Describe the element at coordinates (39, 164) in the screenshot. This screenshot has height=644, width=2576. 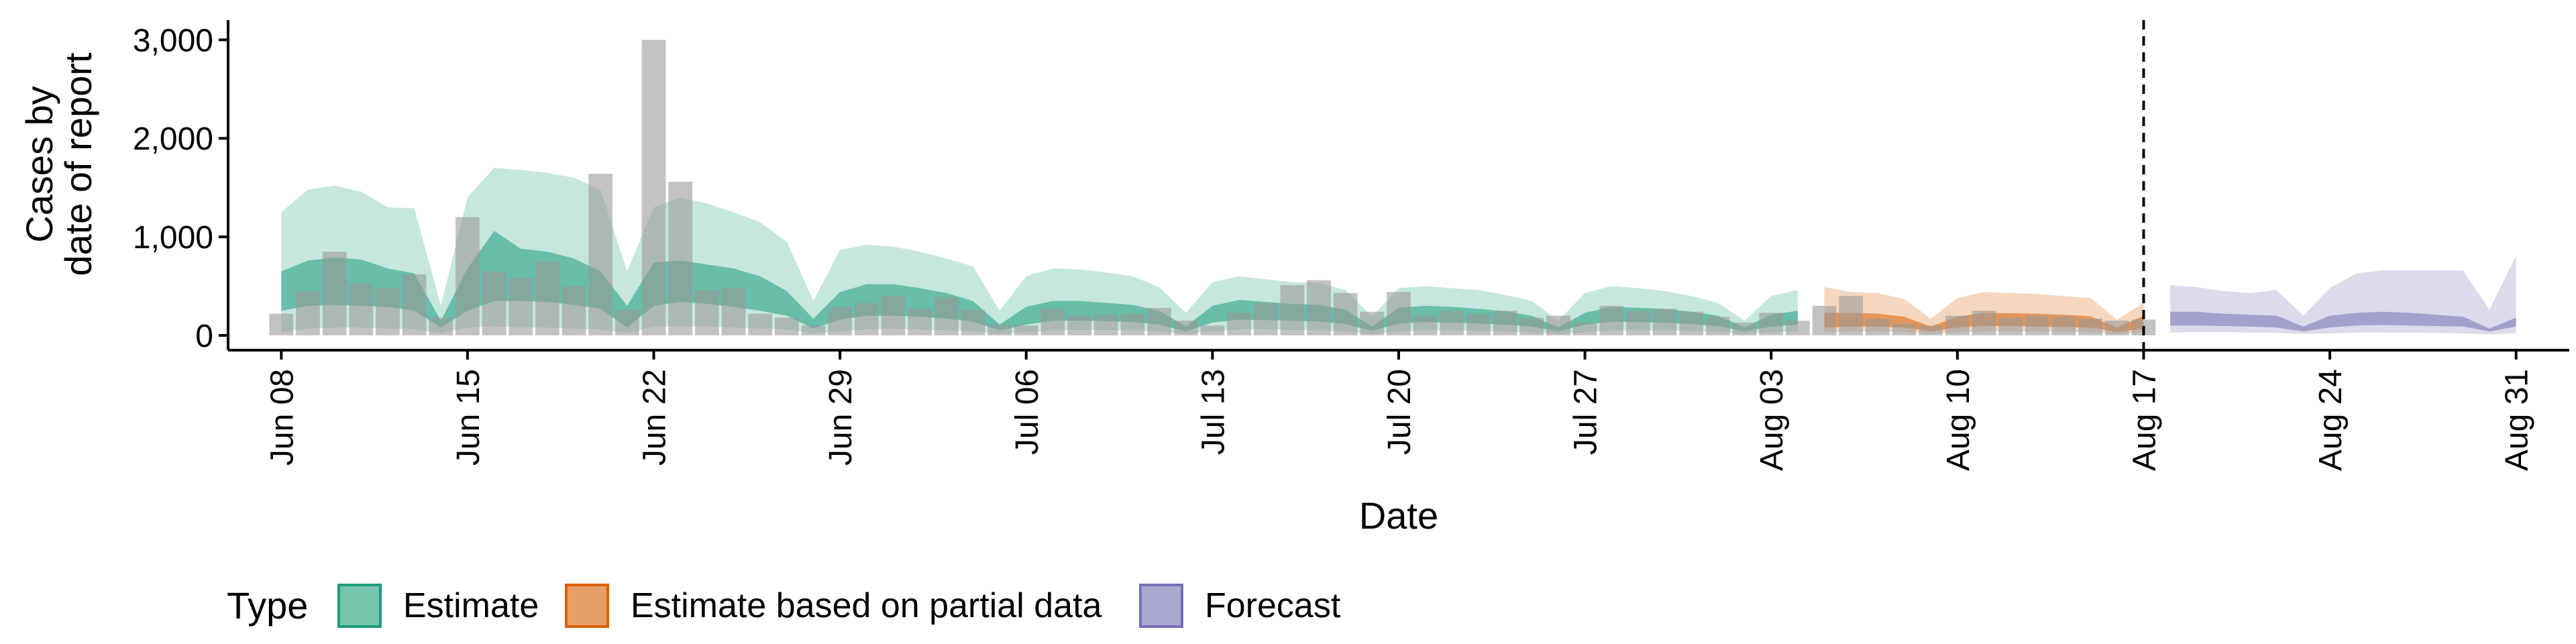
I see `y-axis-title-line: Cases by` at that location.